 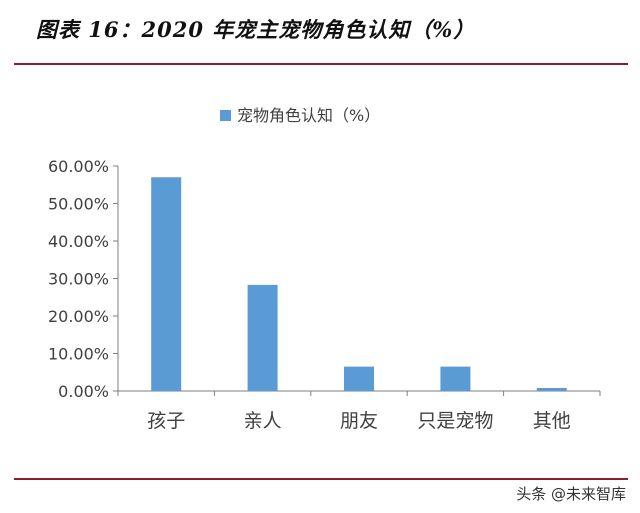 What do you see at coordinates (78, 166) in the screenshot?
I see `y-tick-label: 60.00%` at bounding box center [78, 166].